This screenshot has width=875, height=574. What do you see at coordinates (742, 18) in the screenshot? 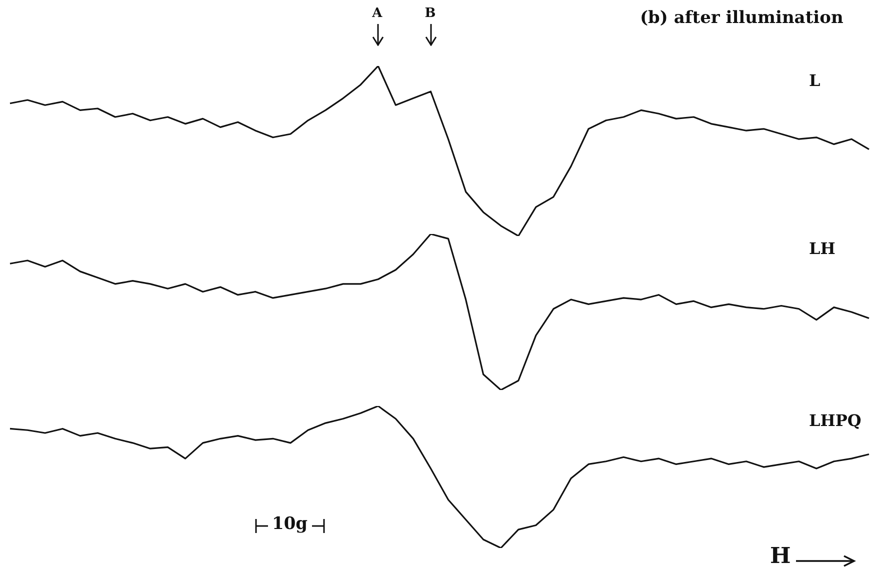
I see `chart-title: (b) after illumination` at bounding box center [742, 18].